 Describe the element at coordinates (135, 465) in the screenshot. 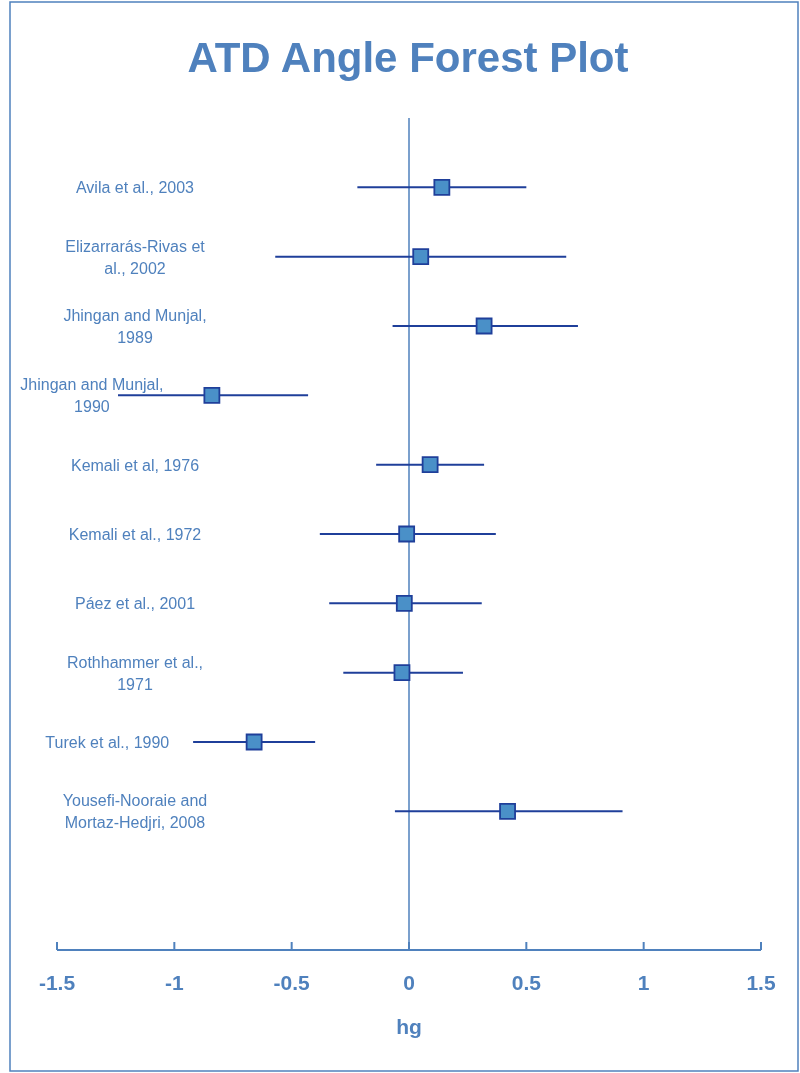

I see `y-tick-label: Kemali et al, 1976` at that location.